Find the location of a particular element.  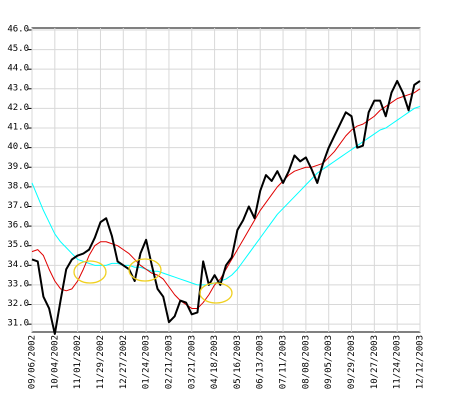

x-tick-label: 05/16/2003 is located at coordinates (238, 362).